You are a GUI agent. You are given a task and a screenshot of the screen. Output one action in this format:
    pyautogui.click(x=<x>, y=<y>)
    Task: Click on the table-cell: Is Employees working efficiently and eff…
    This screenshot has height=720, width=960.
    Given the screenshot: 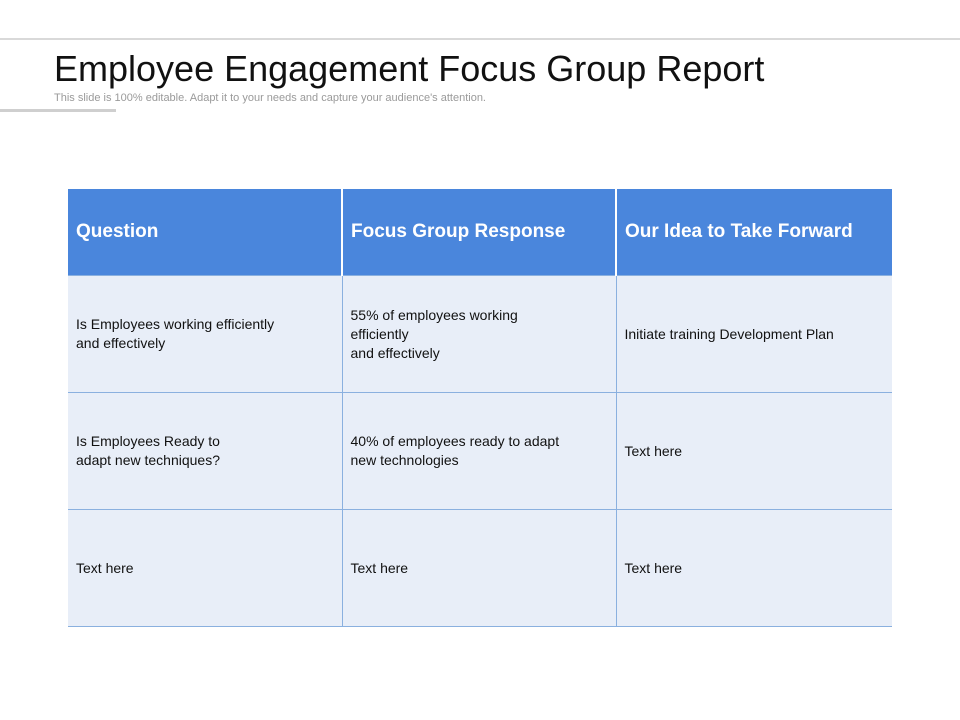 What is the action you would take?
    pyautogui.click(x=205, y=334)
    